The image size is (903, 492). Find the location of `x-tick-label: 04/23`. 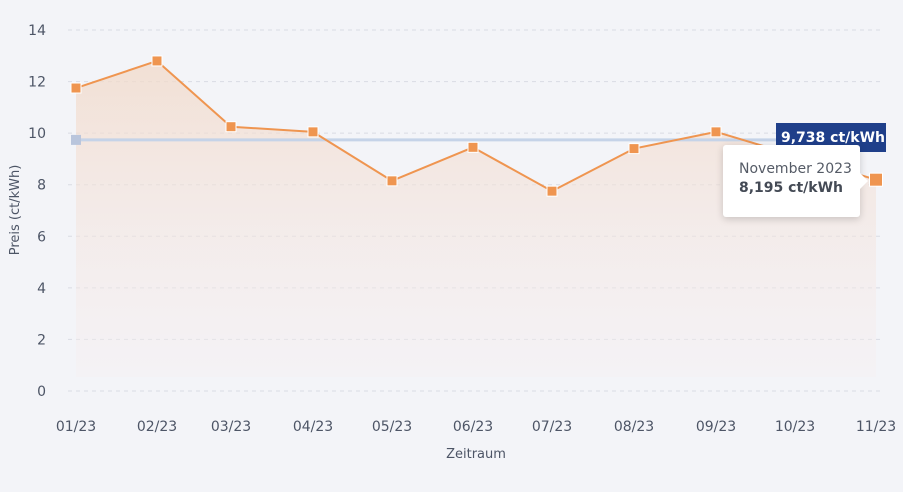

x-tick-label: 04/23 is located at coordinates (313, 427).